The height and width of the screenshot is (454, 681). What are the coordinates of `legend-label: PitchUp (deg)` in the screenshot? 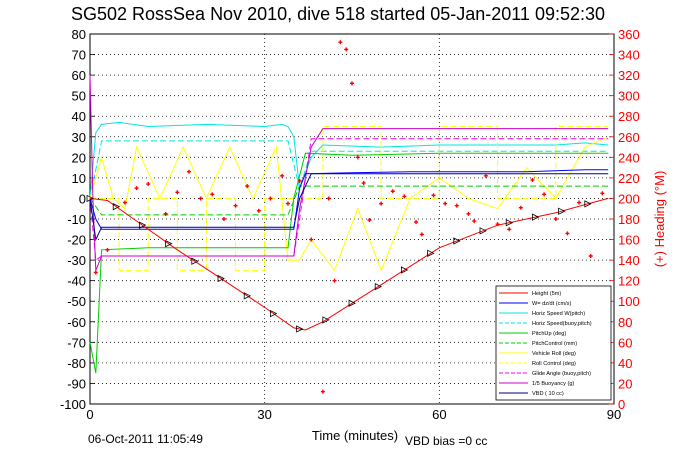 It's located at (549, 334).